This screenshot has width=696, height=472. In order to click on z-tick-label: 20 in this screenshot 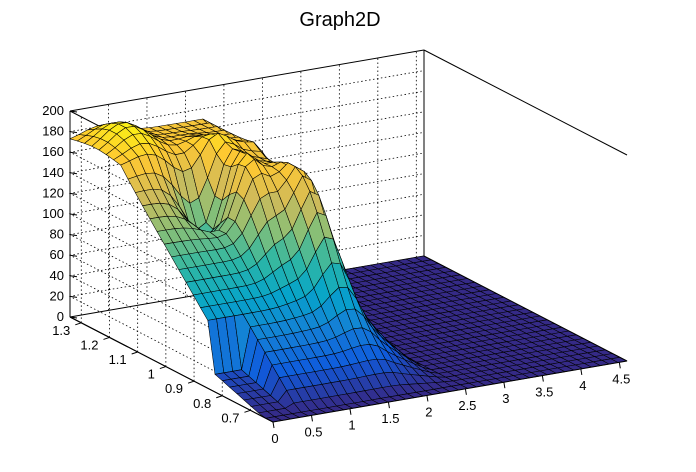, I will do `click(57, 295)`.